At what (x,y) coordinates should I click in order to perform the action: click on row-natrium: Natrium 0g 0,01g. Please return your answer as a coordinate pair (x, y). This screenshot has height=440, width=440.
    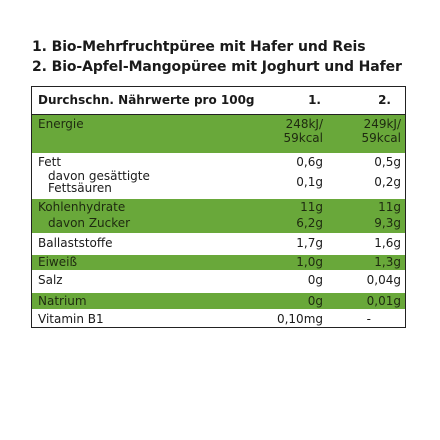
    Looking at the image, I should click on (218, 301).